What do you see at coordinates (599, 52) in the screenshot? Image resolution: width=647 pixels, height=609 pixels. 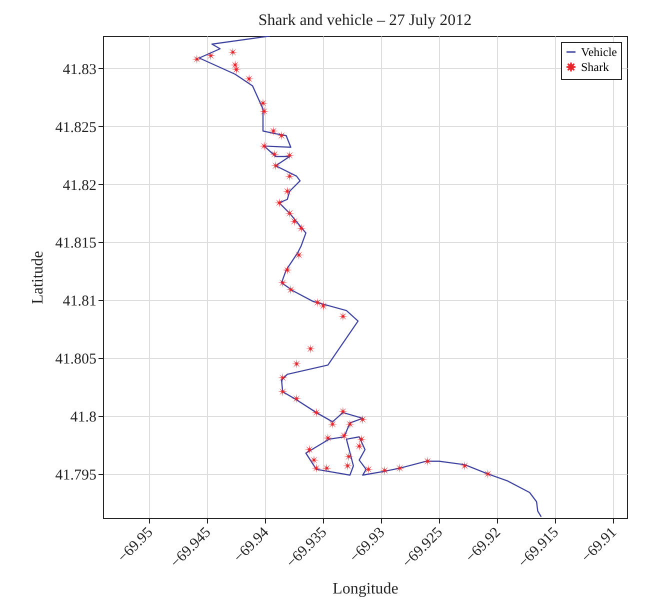 I see `legend-label: Vehicle` at bounding box center [599, 52].